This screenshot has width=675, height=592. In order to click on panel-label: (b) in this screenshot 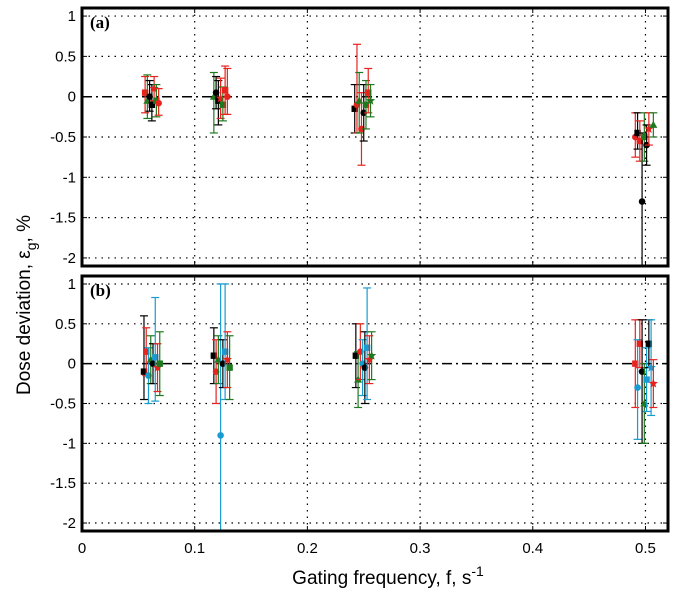, I will do `click(100, 290)`.